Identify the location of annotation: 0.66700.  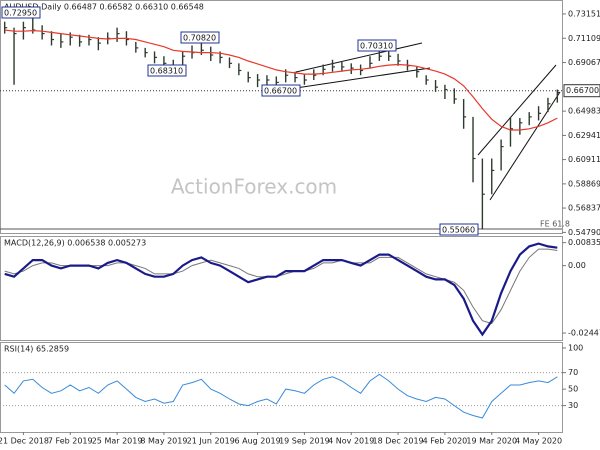
(280, 91).